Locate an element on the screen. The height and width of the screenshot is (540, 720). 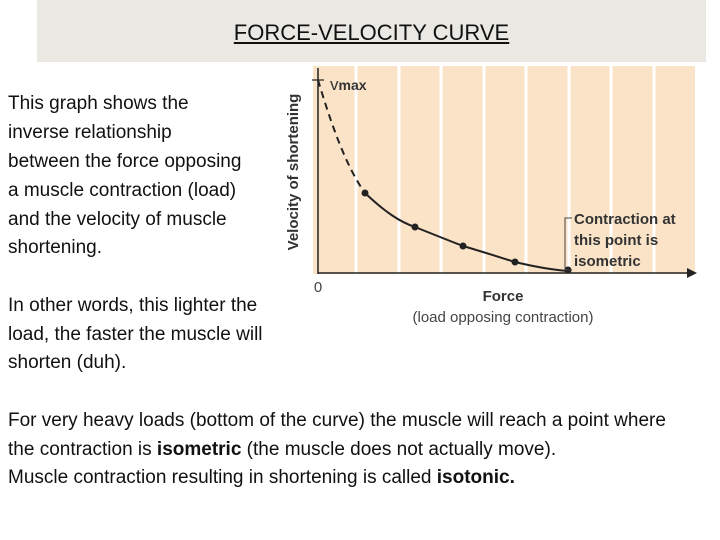
aside-line: load, the faster the muscle will is located at coordinates (135, 334).